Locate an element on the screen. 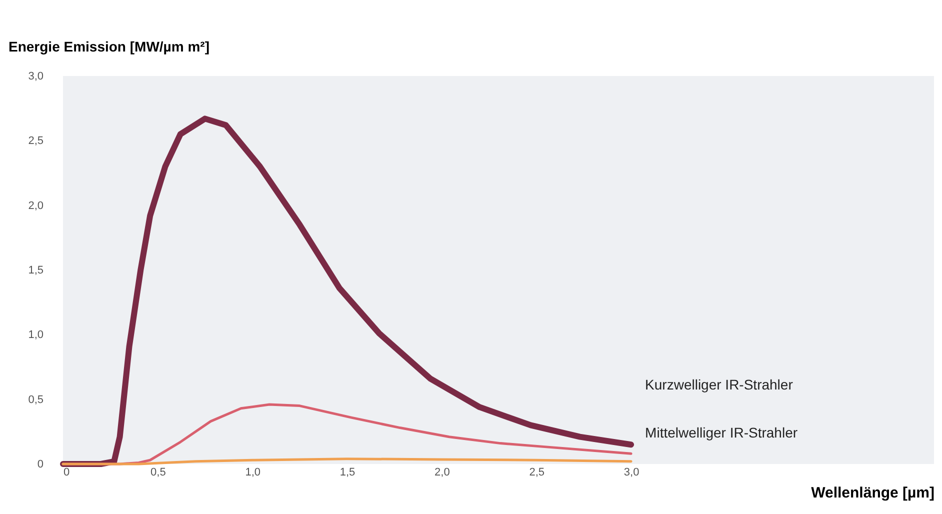  y-tick-label: 0 is located at coordinates (40, 464).